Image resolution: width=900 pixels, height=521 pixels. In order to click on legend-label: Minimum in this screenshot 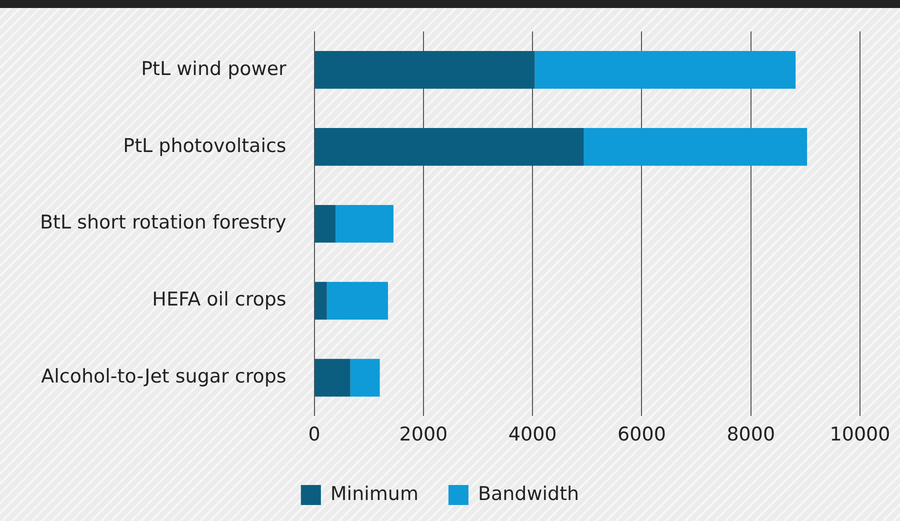, I will do `click(374, 493)`.